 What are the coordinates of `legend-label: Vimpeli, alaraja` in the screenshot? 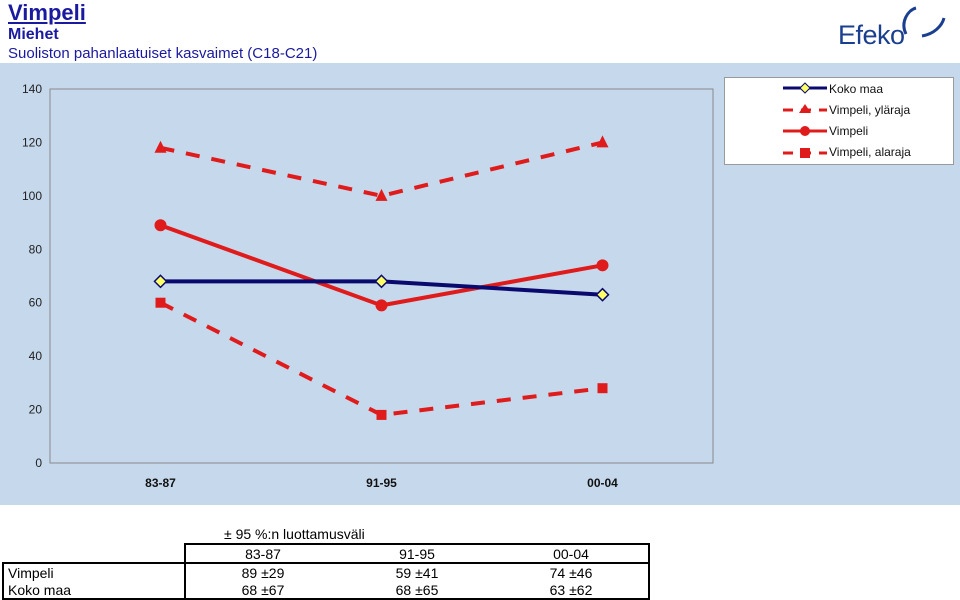 It's located at (870, 152).